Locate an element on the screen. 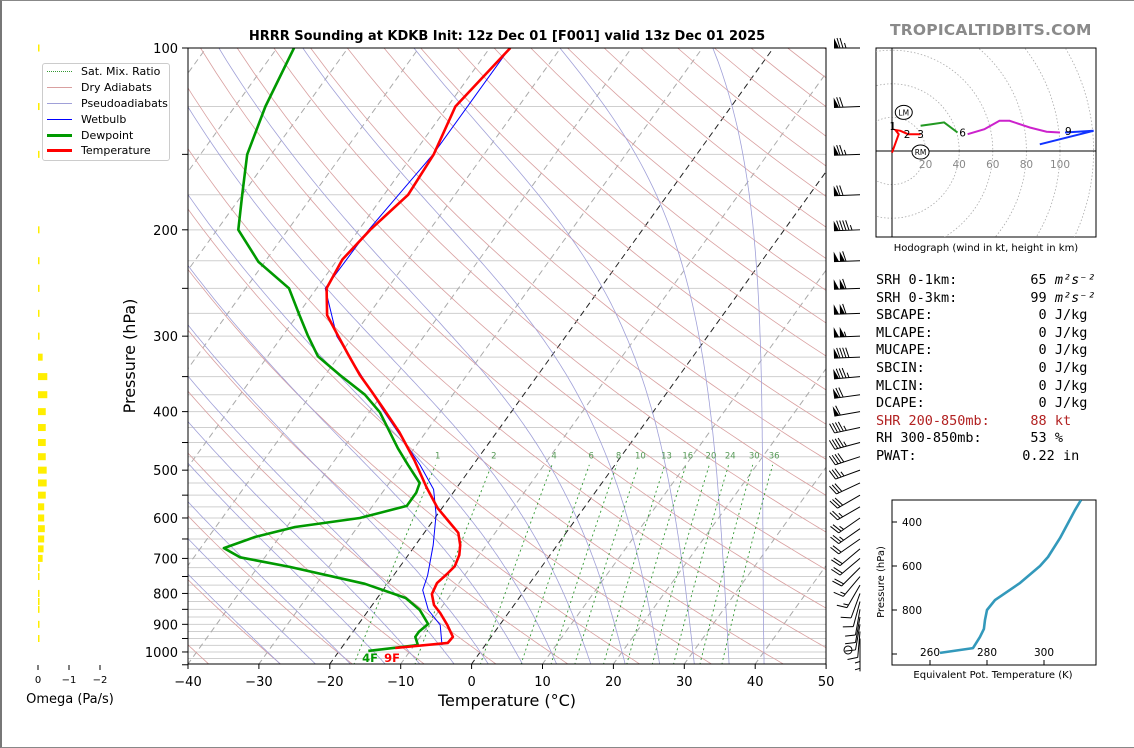 This screenshot has height=748, width=1134. stat-label: SHR 200-850mb: is located at coordinates (945, 420).